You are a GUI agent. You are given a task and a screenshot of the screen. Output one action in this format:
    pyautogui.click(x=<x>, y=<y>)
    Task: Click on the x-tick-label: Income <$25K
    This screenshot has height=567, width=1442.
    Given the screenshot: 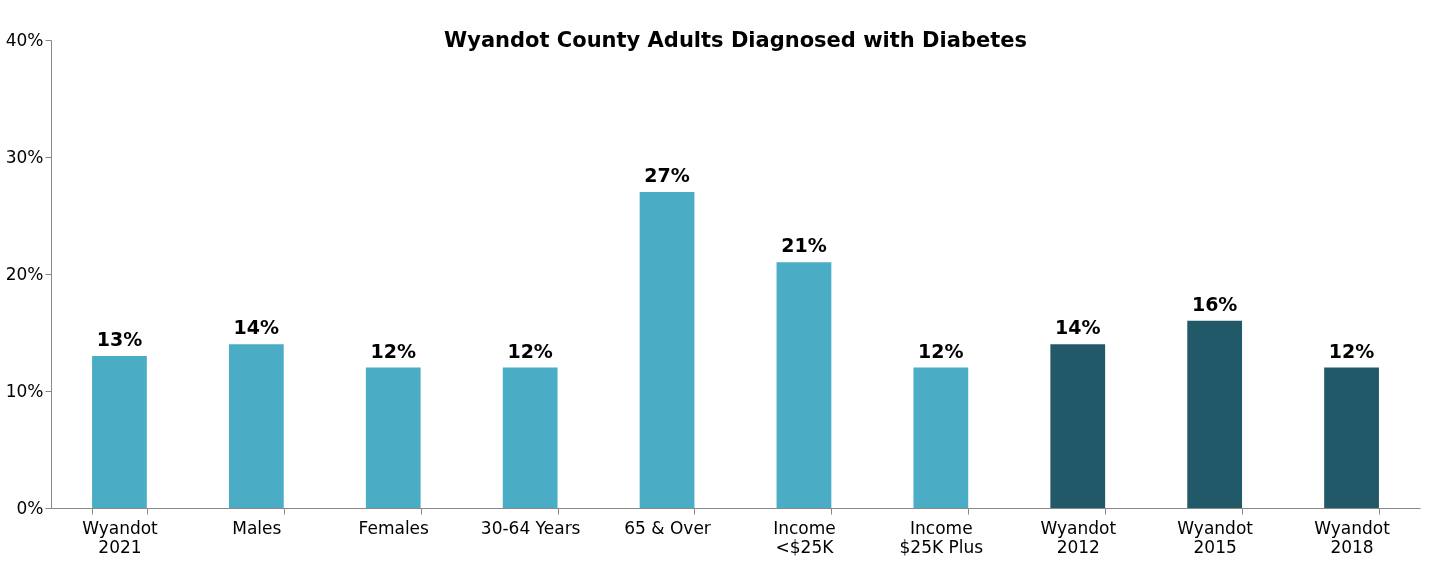 What is the action you would take?
    pyautogui.click(x=804, y=537)
    